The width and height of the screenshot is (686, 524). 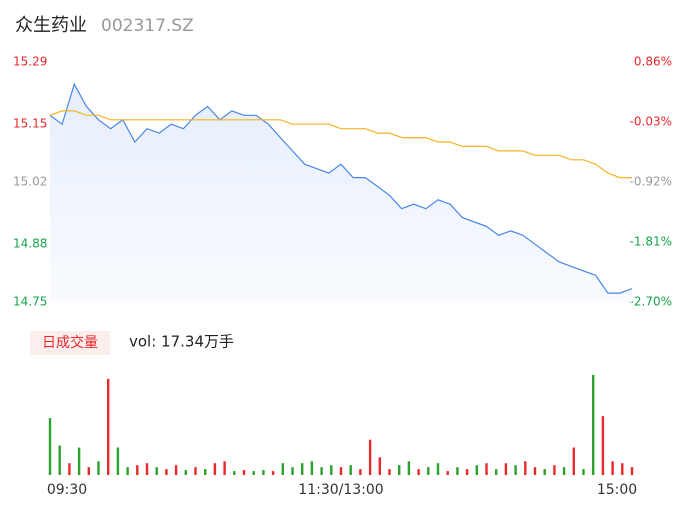 What do you see at coordinates (653, 62) in the screenshot?
I see `y2-tick-label: 0.86%` at bounding box center [653, 62].